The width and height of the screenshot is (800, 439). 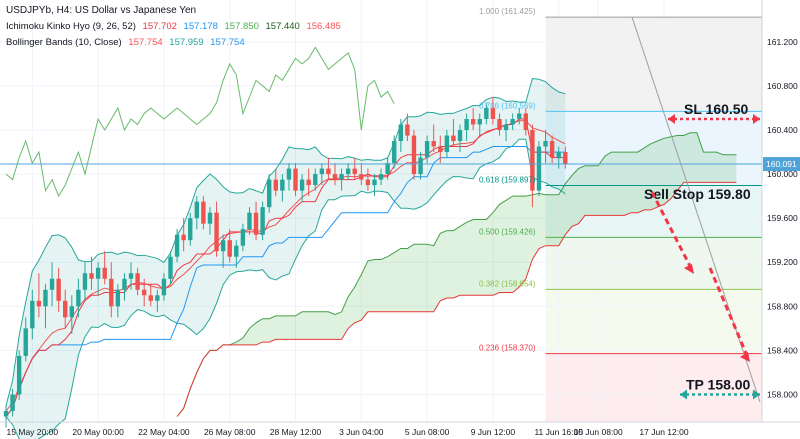 What do you see at coordinates (782, 350) in the screenshot?
I see `price-tick-label: 158.400` at bounding box center [782, 350].